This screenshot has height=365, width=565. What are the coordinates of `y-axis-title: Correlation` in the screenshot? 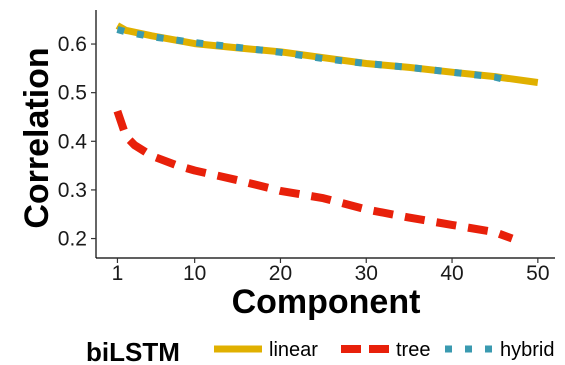 It's located at (37, 137).